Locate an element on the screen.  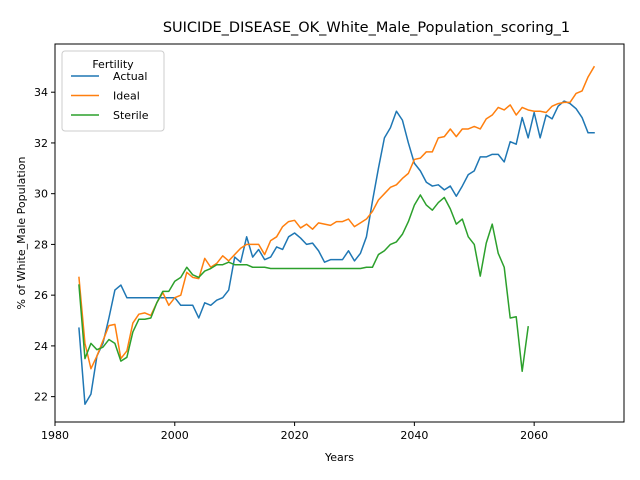
y-tick-label: 26 is located at coordinates (41, 295).